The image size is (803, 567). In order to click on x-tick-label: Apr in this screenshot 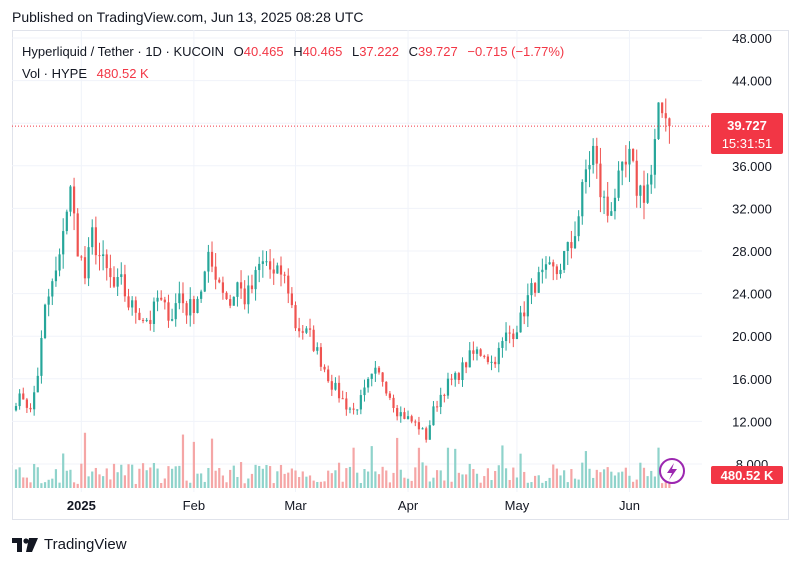, I will do `click(408, 505)`.